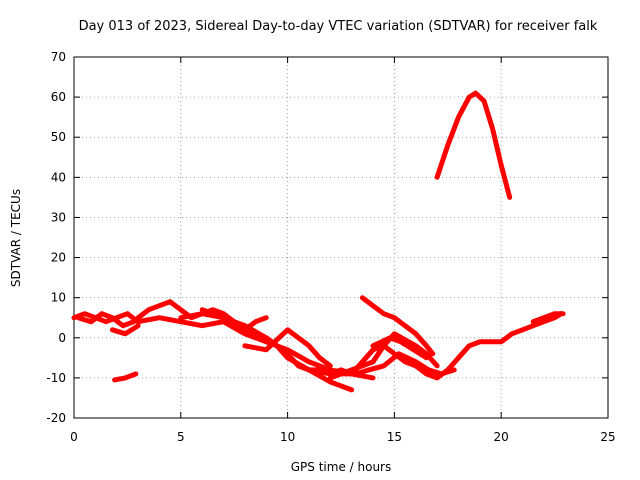 The height and width of the screenshot is (480, 640). What do you see at coordinates (287, 437) in the screenshot?
I see `x-tick-label: 10` at bounding box center [287, 437].